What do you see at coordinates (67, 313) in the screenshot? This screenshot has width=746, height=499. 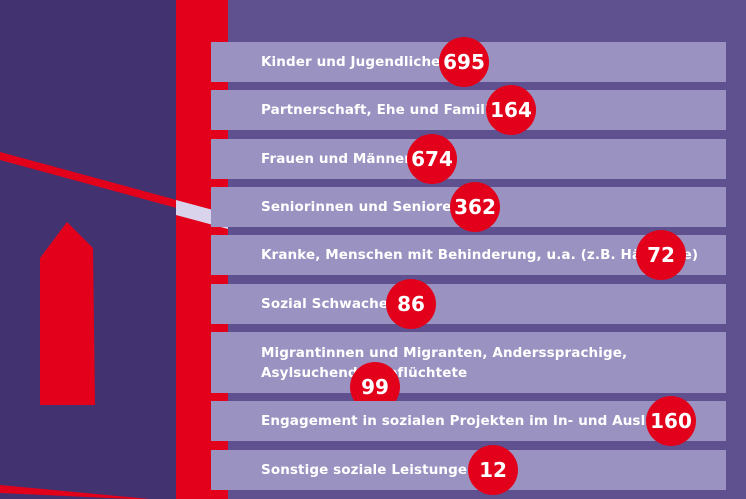 I see `red-arch-window` at bounding box center [67, 313].